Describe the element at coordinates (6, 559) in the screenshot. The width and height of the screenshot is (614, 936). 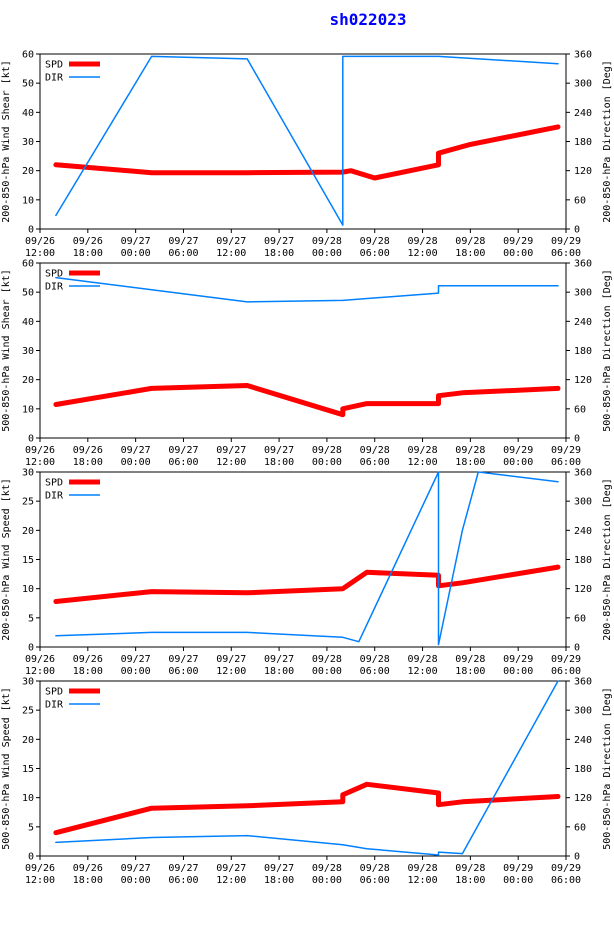
I see `y-left-axis-label: 200-850-hPa Wind Speed [kt]` at that location.